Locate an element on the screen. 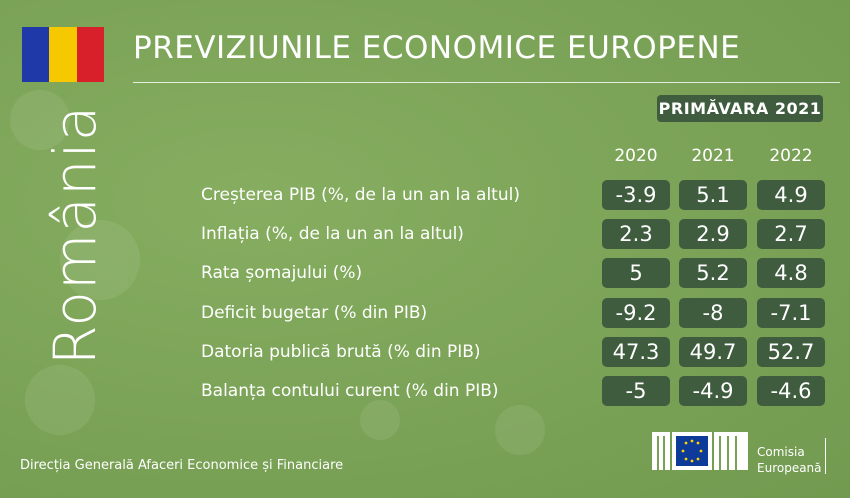  value-cell: -3.9 is located at coordinates (636, 195).